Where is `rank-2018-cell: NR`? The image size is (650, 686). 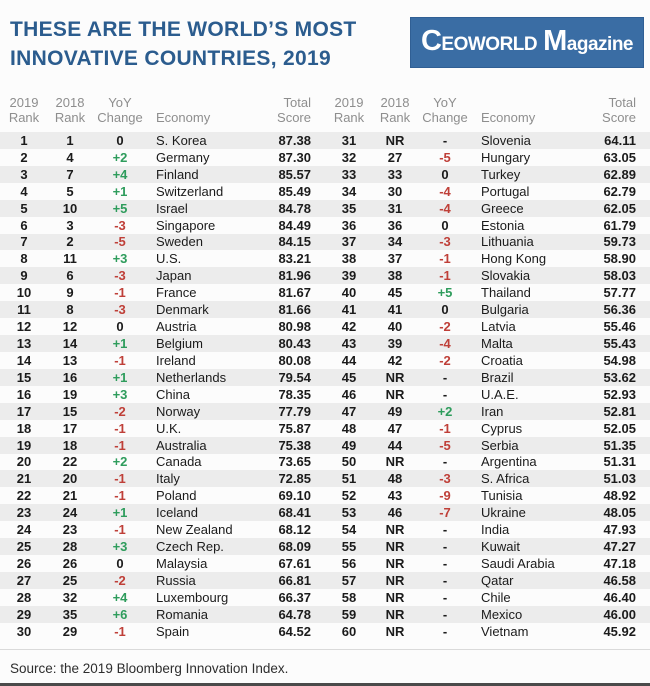
rank-2018-cell: NR is located at coordinates (395, 530).